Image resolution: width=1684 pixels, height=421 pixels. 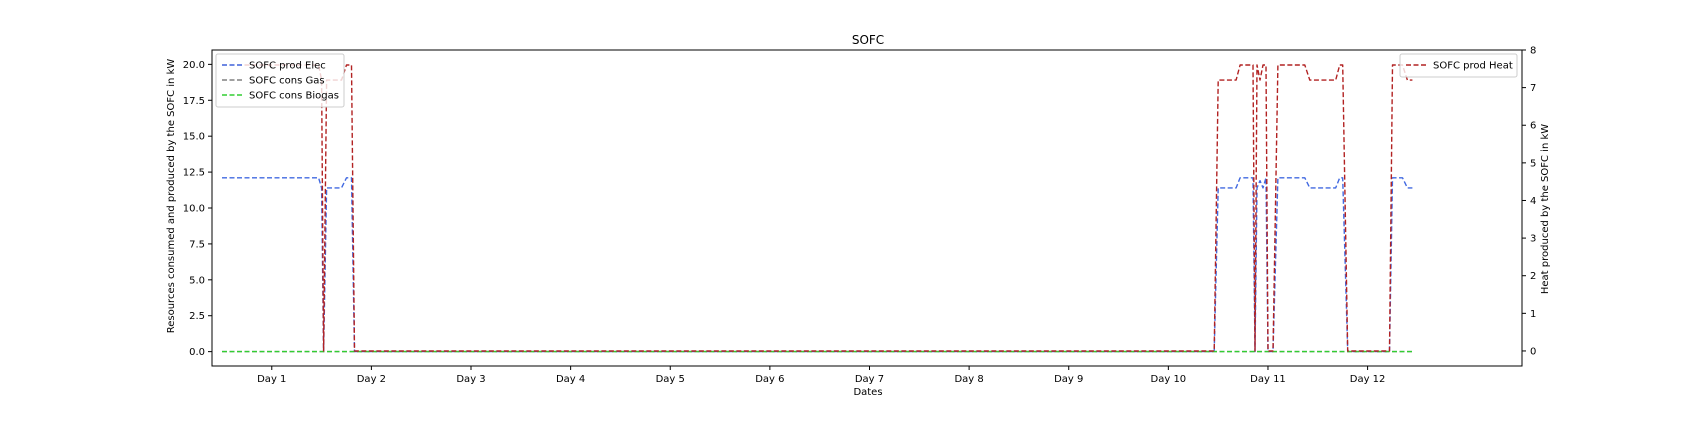 What do you see at coordinates (1533, 239) in the screenshot?
I see `y-tick-label-right: 3` at bounding box center [1533, 239].